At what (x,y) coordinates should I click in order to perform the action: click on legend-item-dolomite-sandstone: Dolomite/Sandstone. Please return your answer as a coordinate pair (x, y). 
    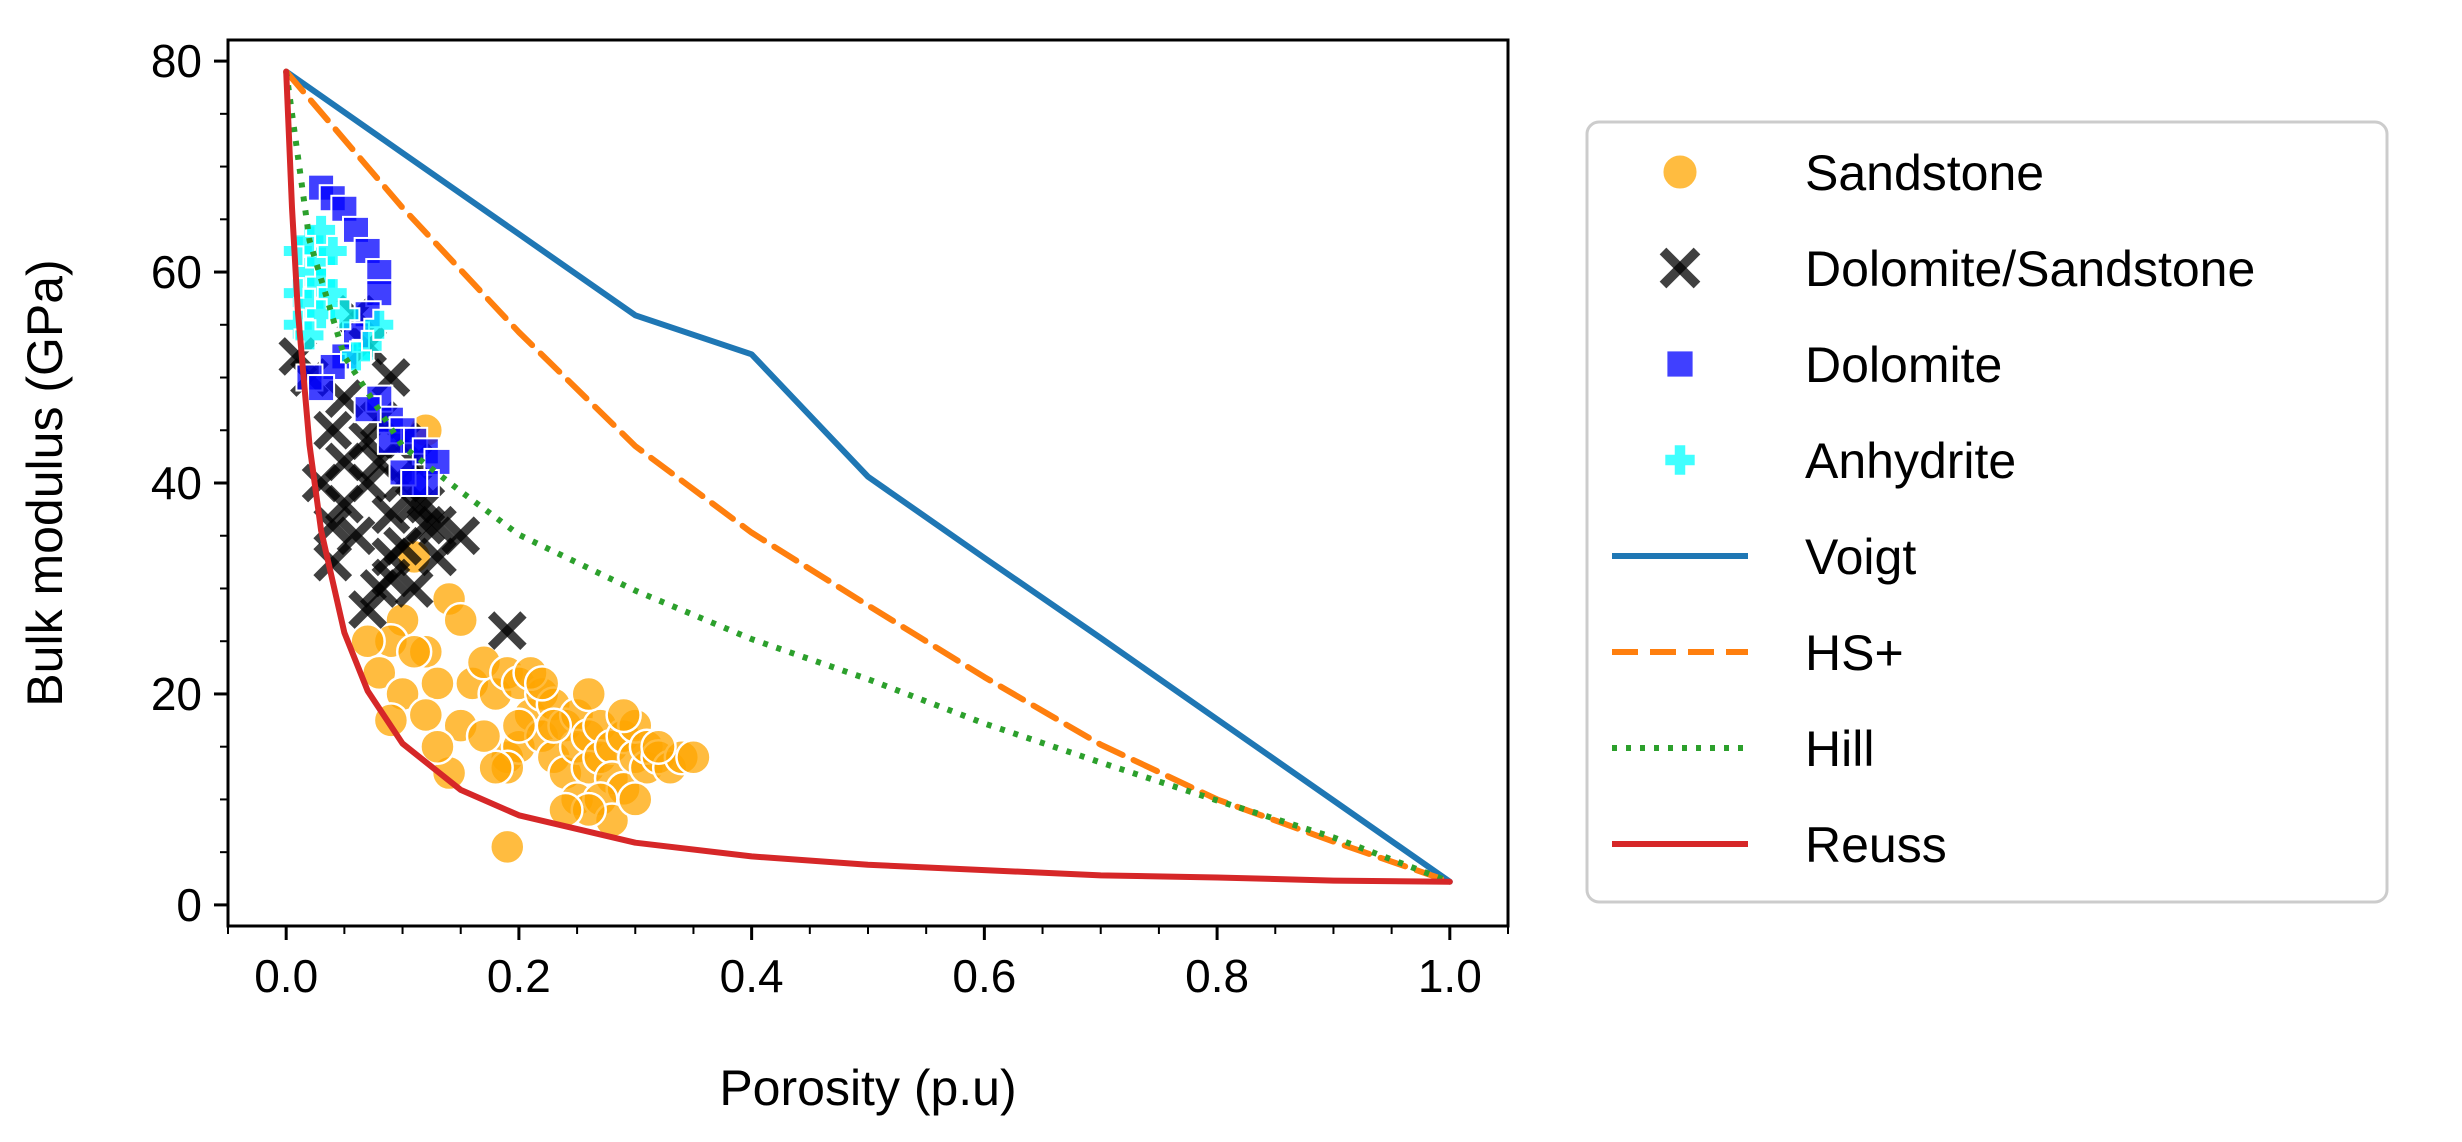
    Looking at the image, I should click on (1957, 269).